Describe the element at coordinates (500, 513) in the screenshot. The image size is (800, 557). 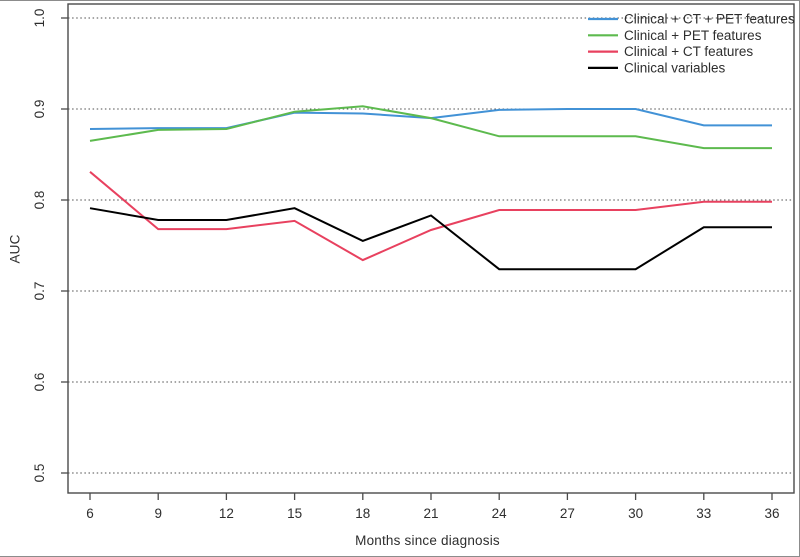
I see `x-tick-label: 24` at that location.